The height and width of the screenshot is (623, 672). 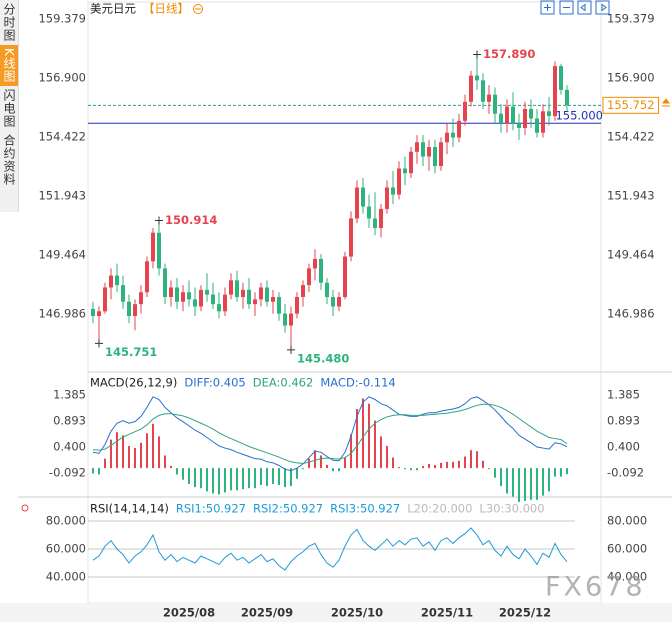 What do you see at coordinates (62, 313) in the screenshot?
I see `y-tick-label: 146.986` at bounding box center [62, 313].